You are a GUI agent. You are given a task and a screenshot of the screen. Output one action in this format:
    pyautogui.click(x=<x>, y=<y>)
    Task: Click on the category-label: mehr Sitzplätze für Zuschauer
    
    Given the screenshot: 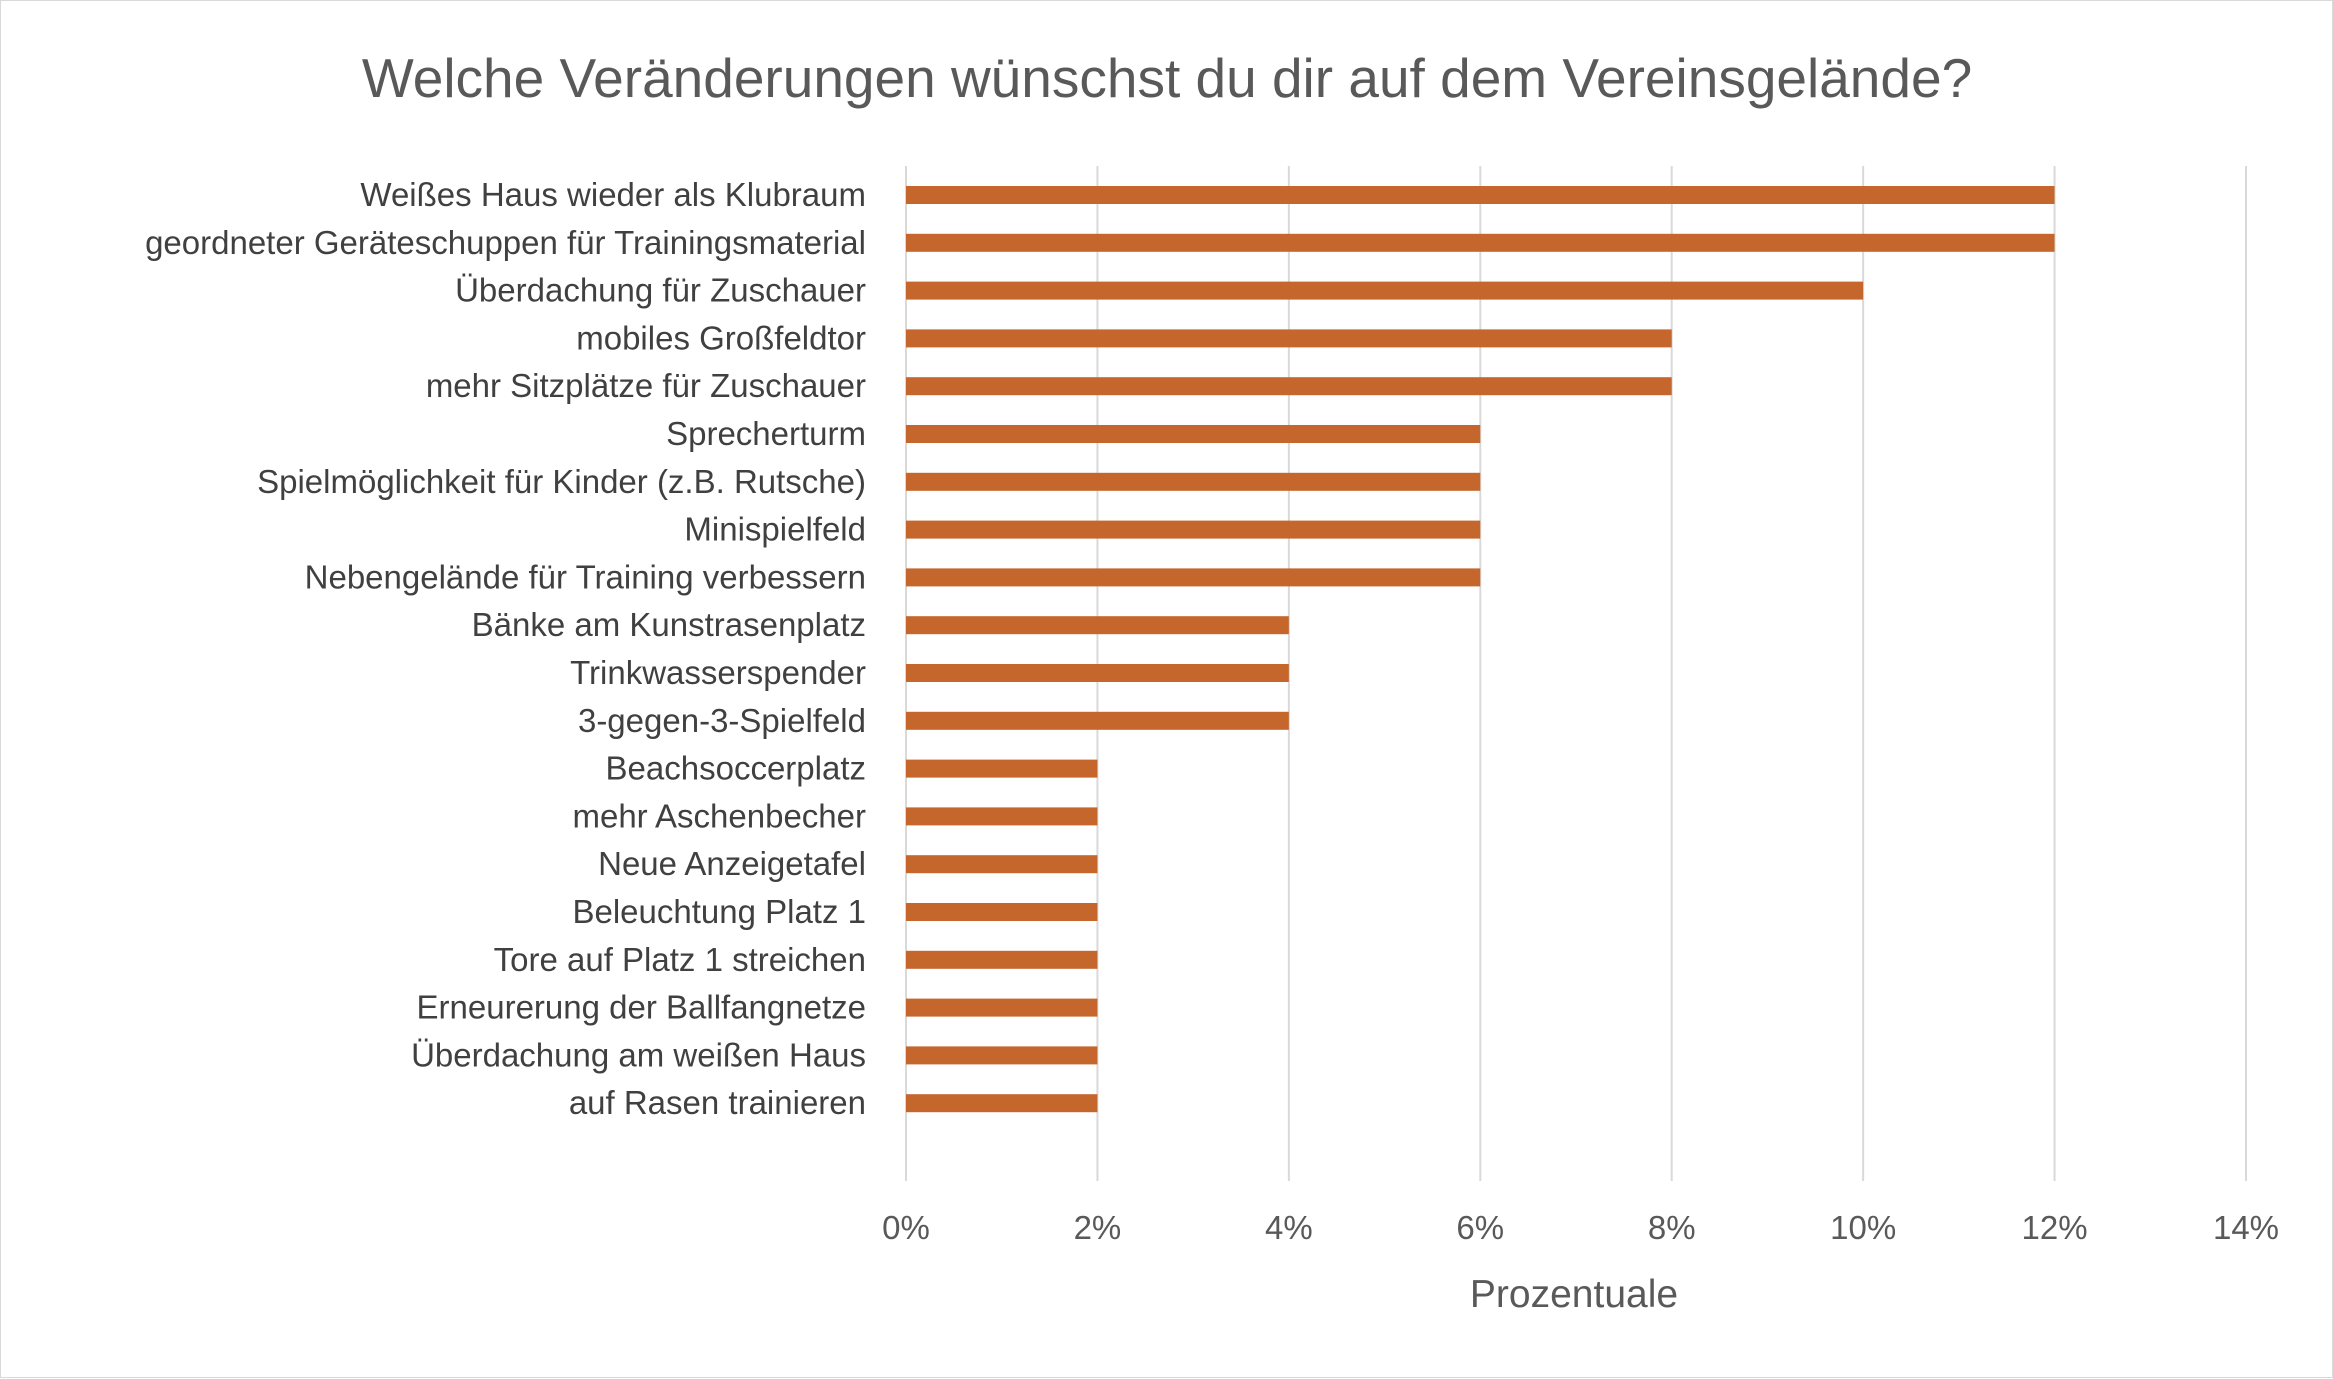 What is the action you would take?
    pyautogui.click(x=646, y=385)
    